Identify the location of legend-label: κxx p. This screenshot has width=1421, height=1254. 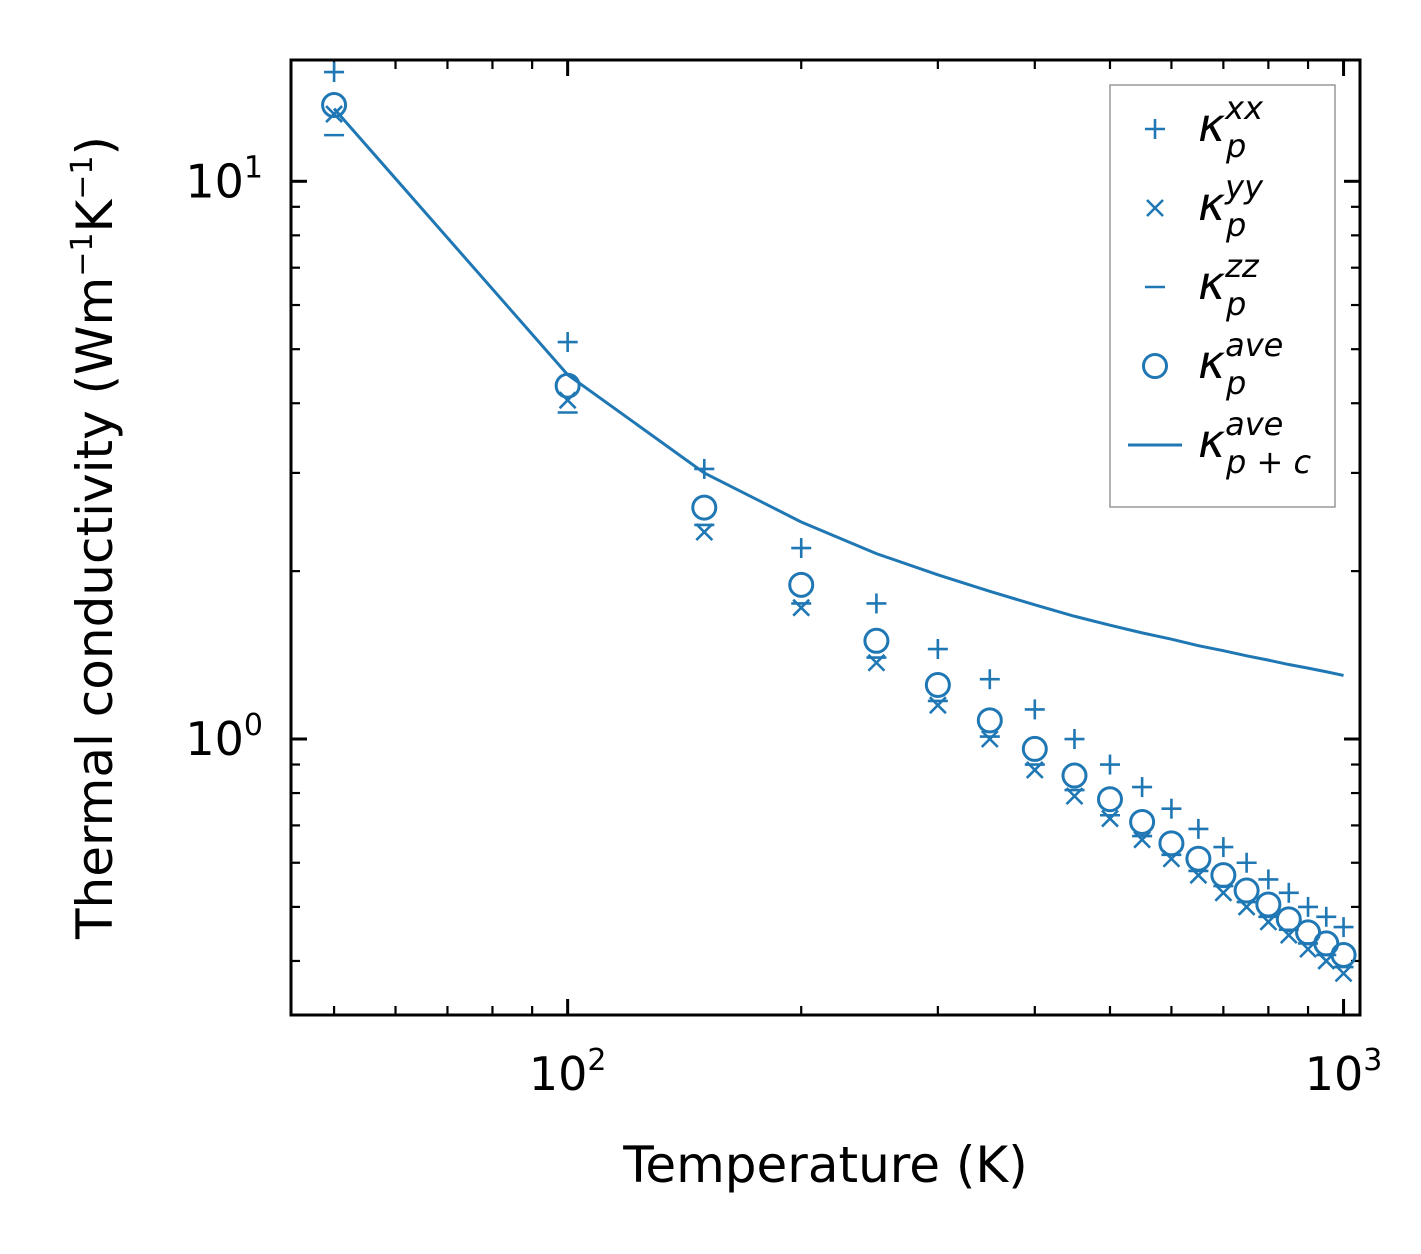
(1231, 127).